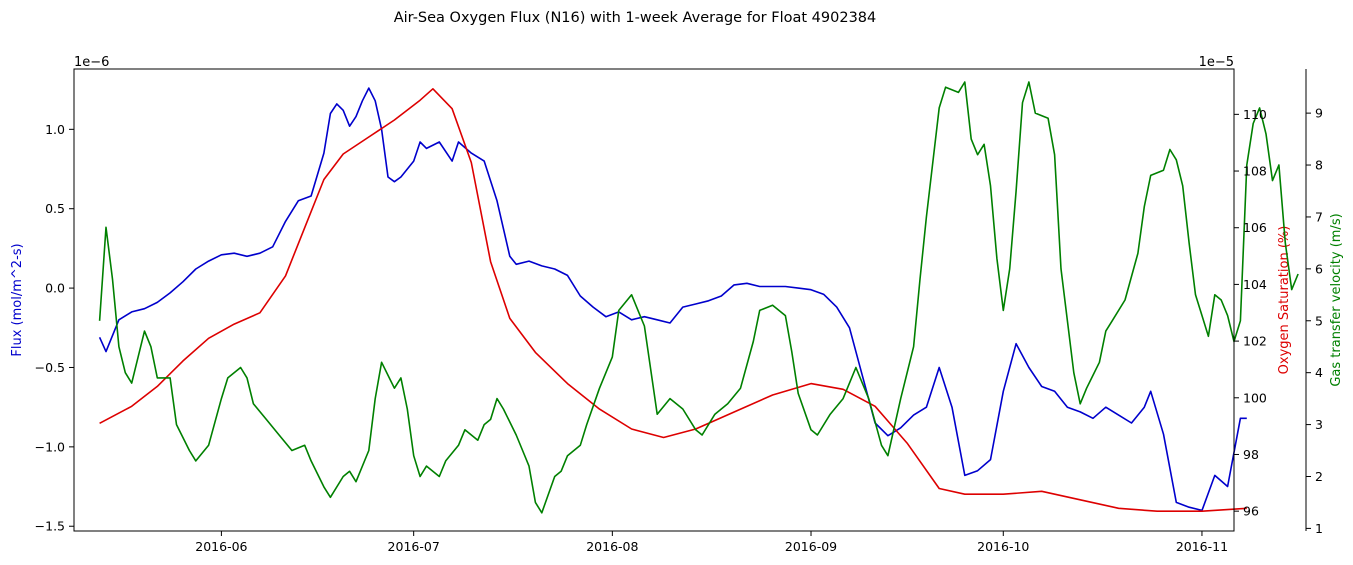 The height and width of the screenshot is (565, 1353). Describe the element at coordinates (55, 288) in the screenshot. I see `flux-tick-label: 0.0` at that location.